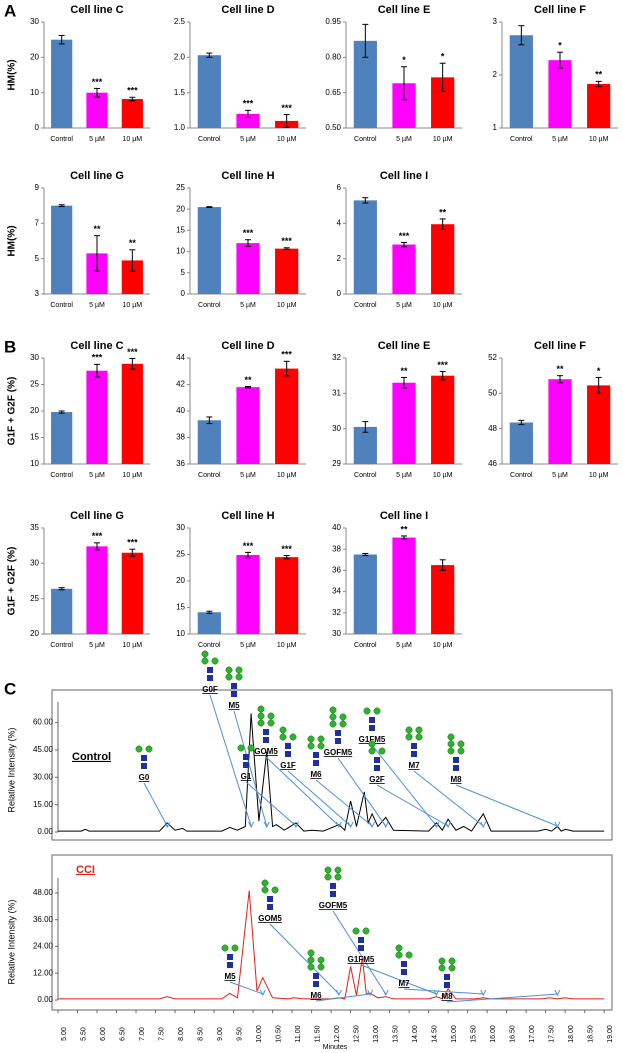  I want to click on peak-label: G1FM5, so click(372, 739).